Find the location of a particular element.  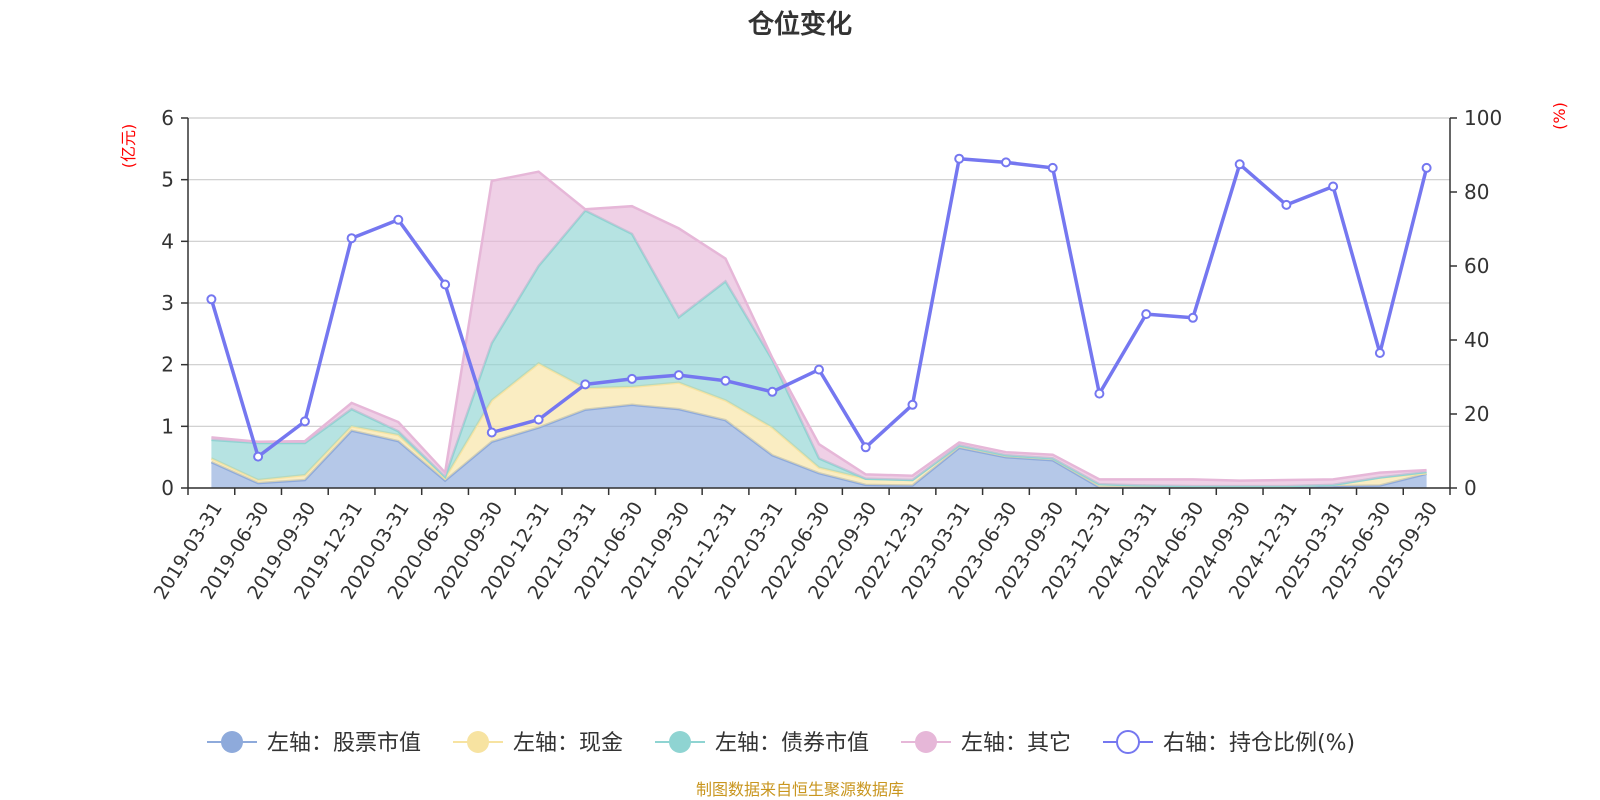

left-tick-label: 2 is located at coordinates (167, 365).